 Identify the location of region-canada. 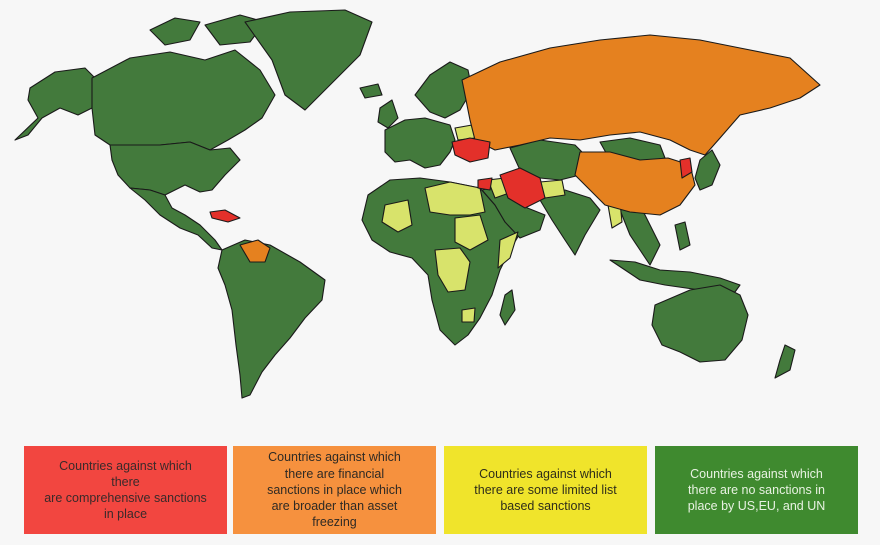
(183, 100).